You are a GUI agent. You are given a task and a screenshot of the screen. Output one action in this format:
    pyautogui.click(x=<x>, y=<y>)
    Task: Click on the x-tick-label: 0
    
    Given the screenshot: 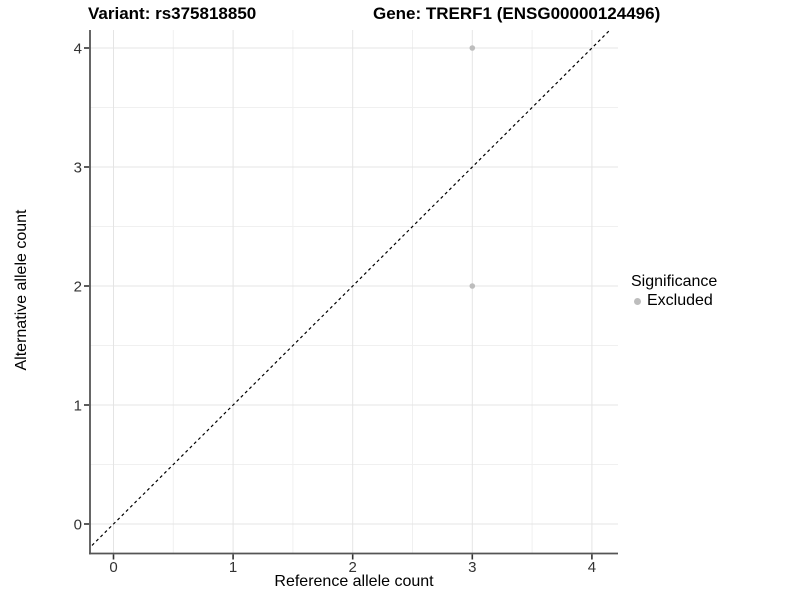 What is the action you would take?
    pyautogui.click(x=113, y=567)
    